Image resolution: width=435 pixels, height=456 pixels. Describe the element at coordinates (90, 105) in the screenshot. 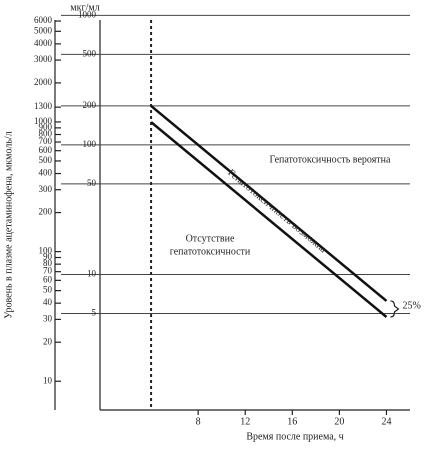

I see `y2-tick-label: 200` at that location.